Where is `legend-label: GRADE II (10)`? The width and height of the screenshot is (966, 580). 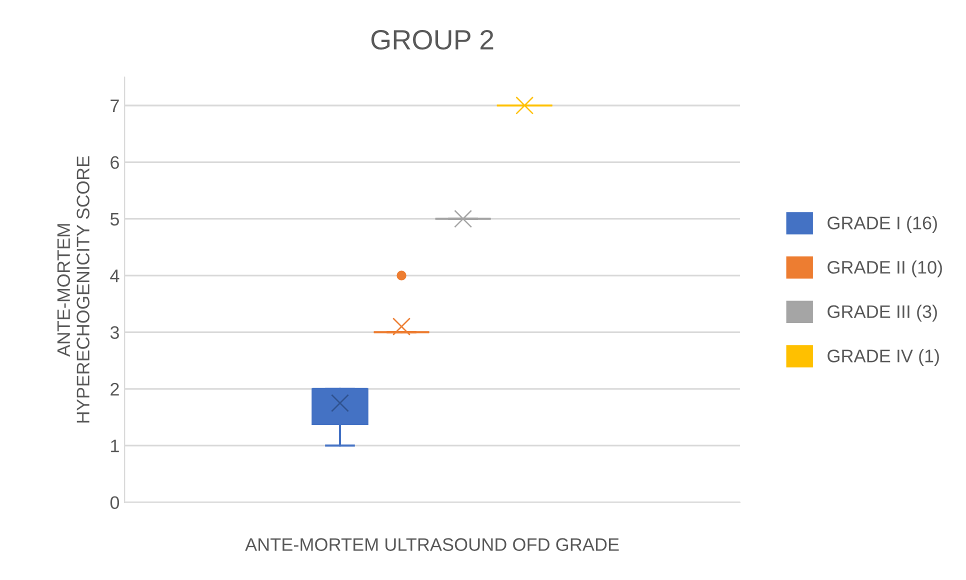 legend-label: GRADE II (10) is located at coordinates (885, 269).